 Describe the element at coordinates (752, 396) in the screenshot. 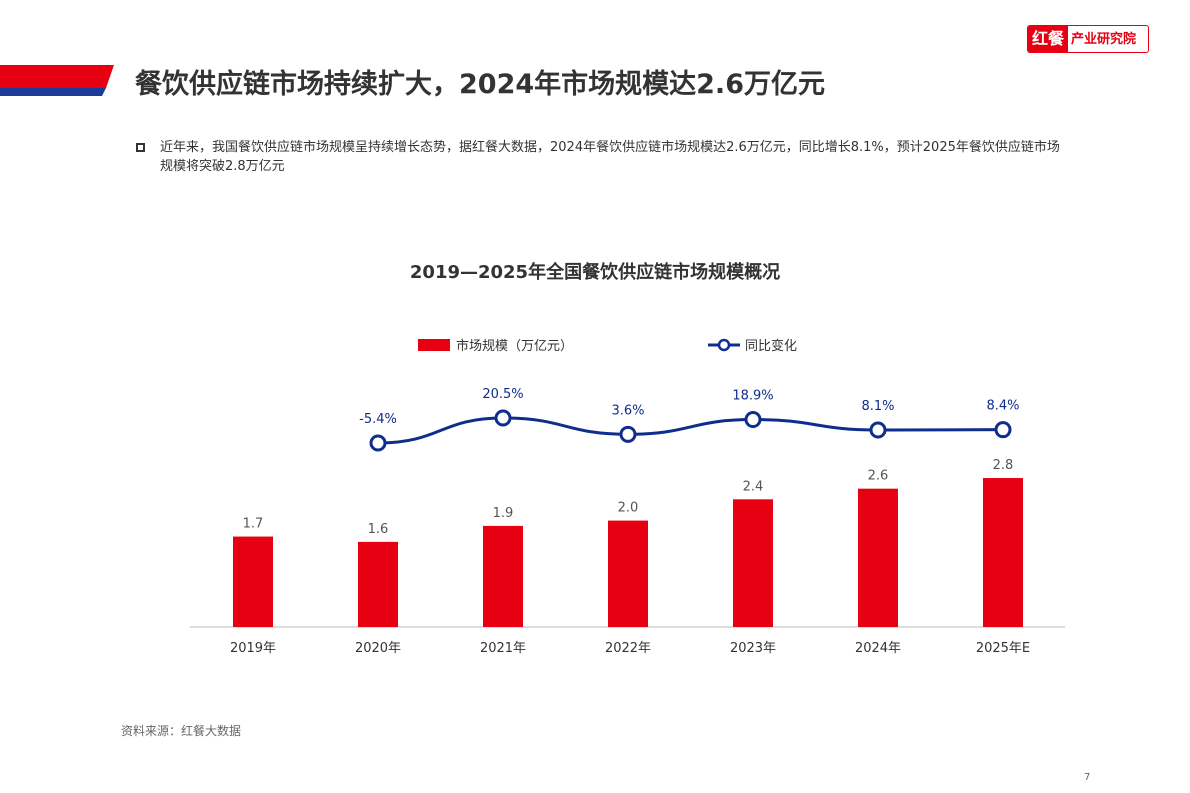

I see `yoy-label: 18.9%` at that location.